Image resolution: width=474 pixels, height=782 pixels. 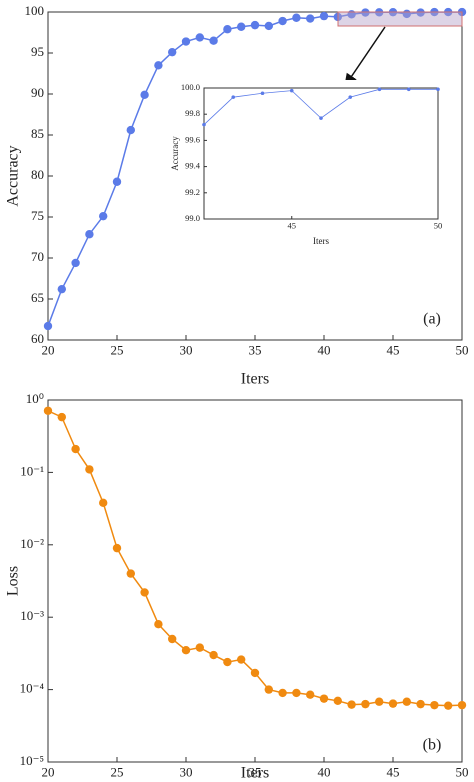 I want to click on y-tick-label: 65, so click(x=37, y=297).